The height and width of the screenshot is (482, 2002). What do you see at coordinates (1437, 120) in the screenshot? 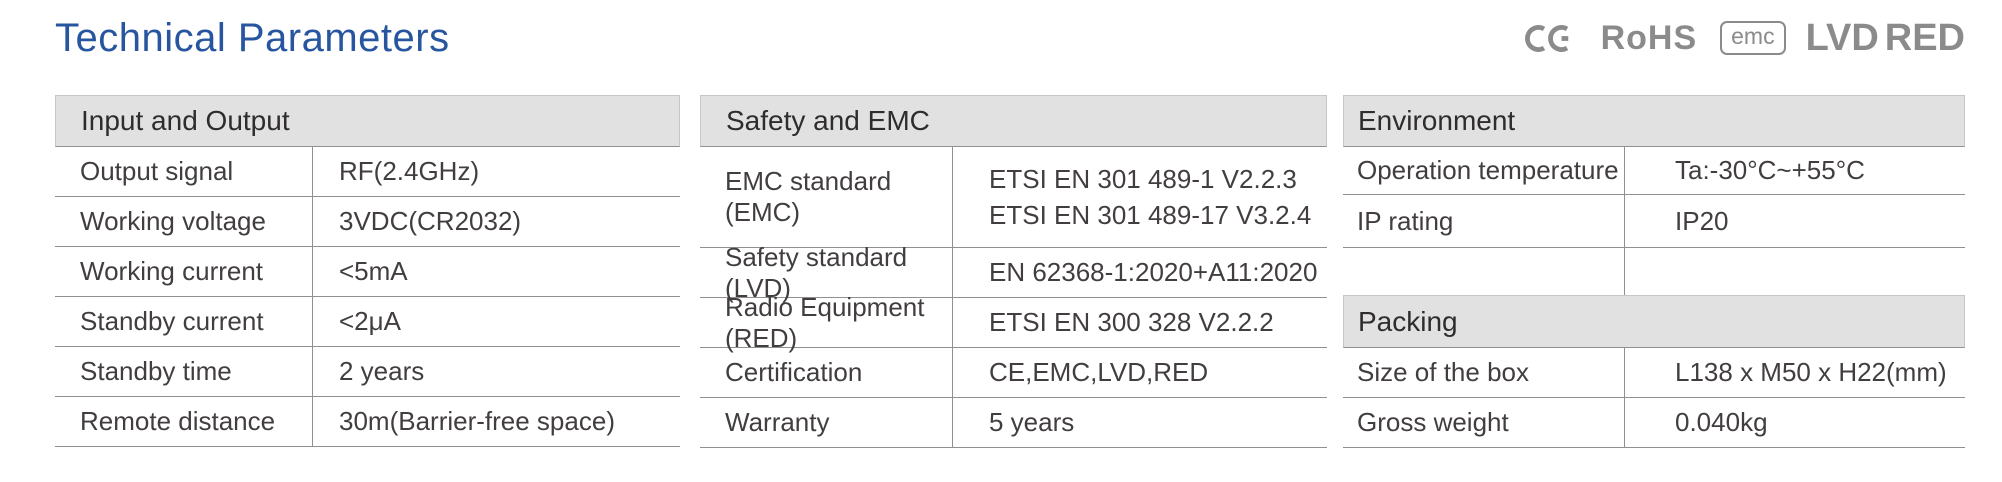
I see `section-title: Environment` at bounding box center [1437, 120].